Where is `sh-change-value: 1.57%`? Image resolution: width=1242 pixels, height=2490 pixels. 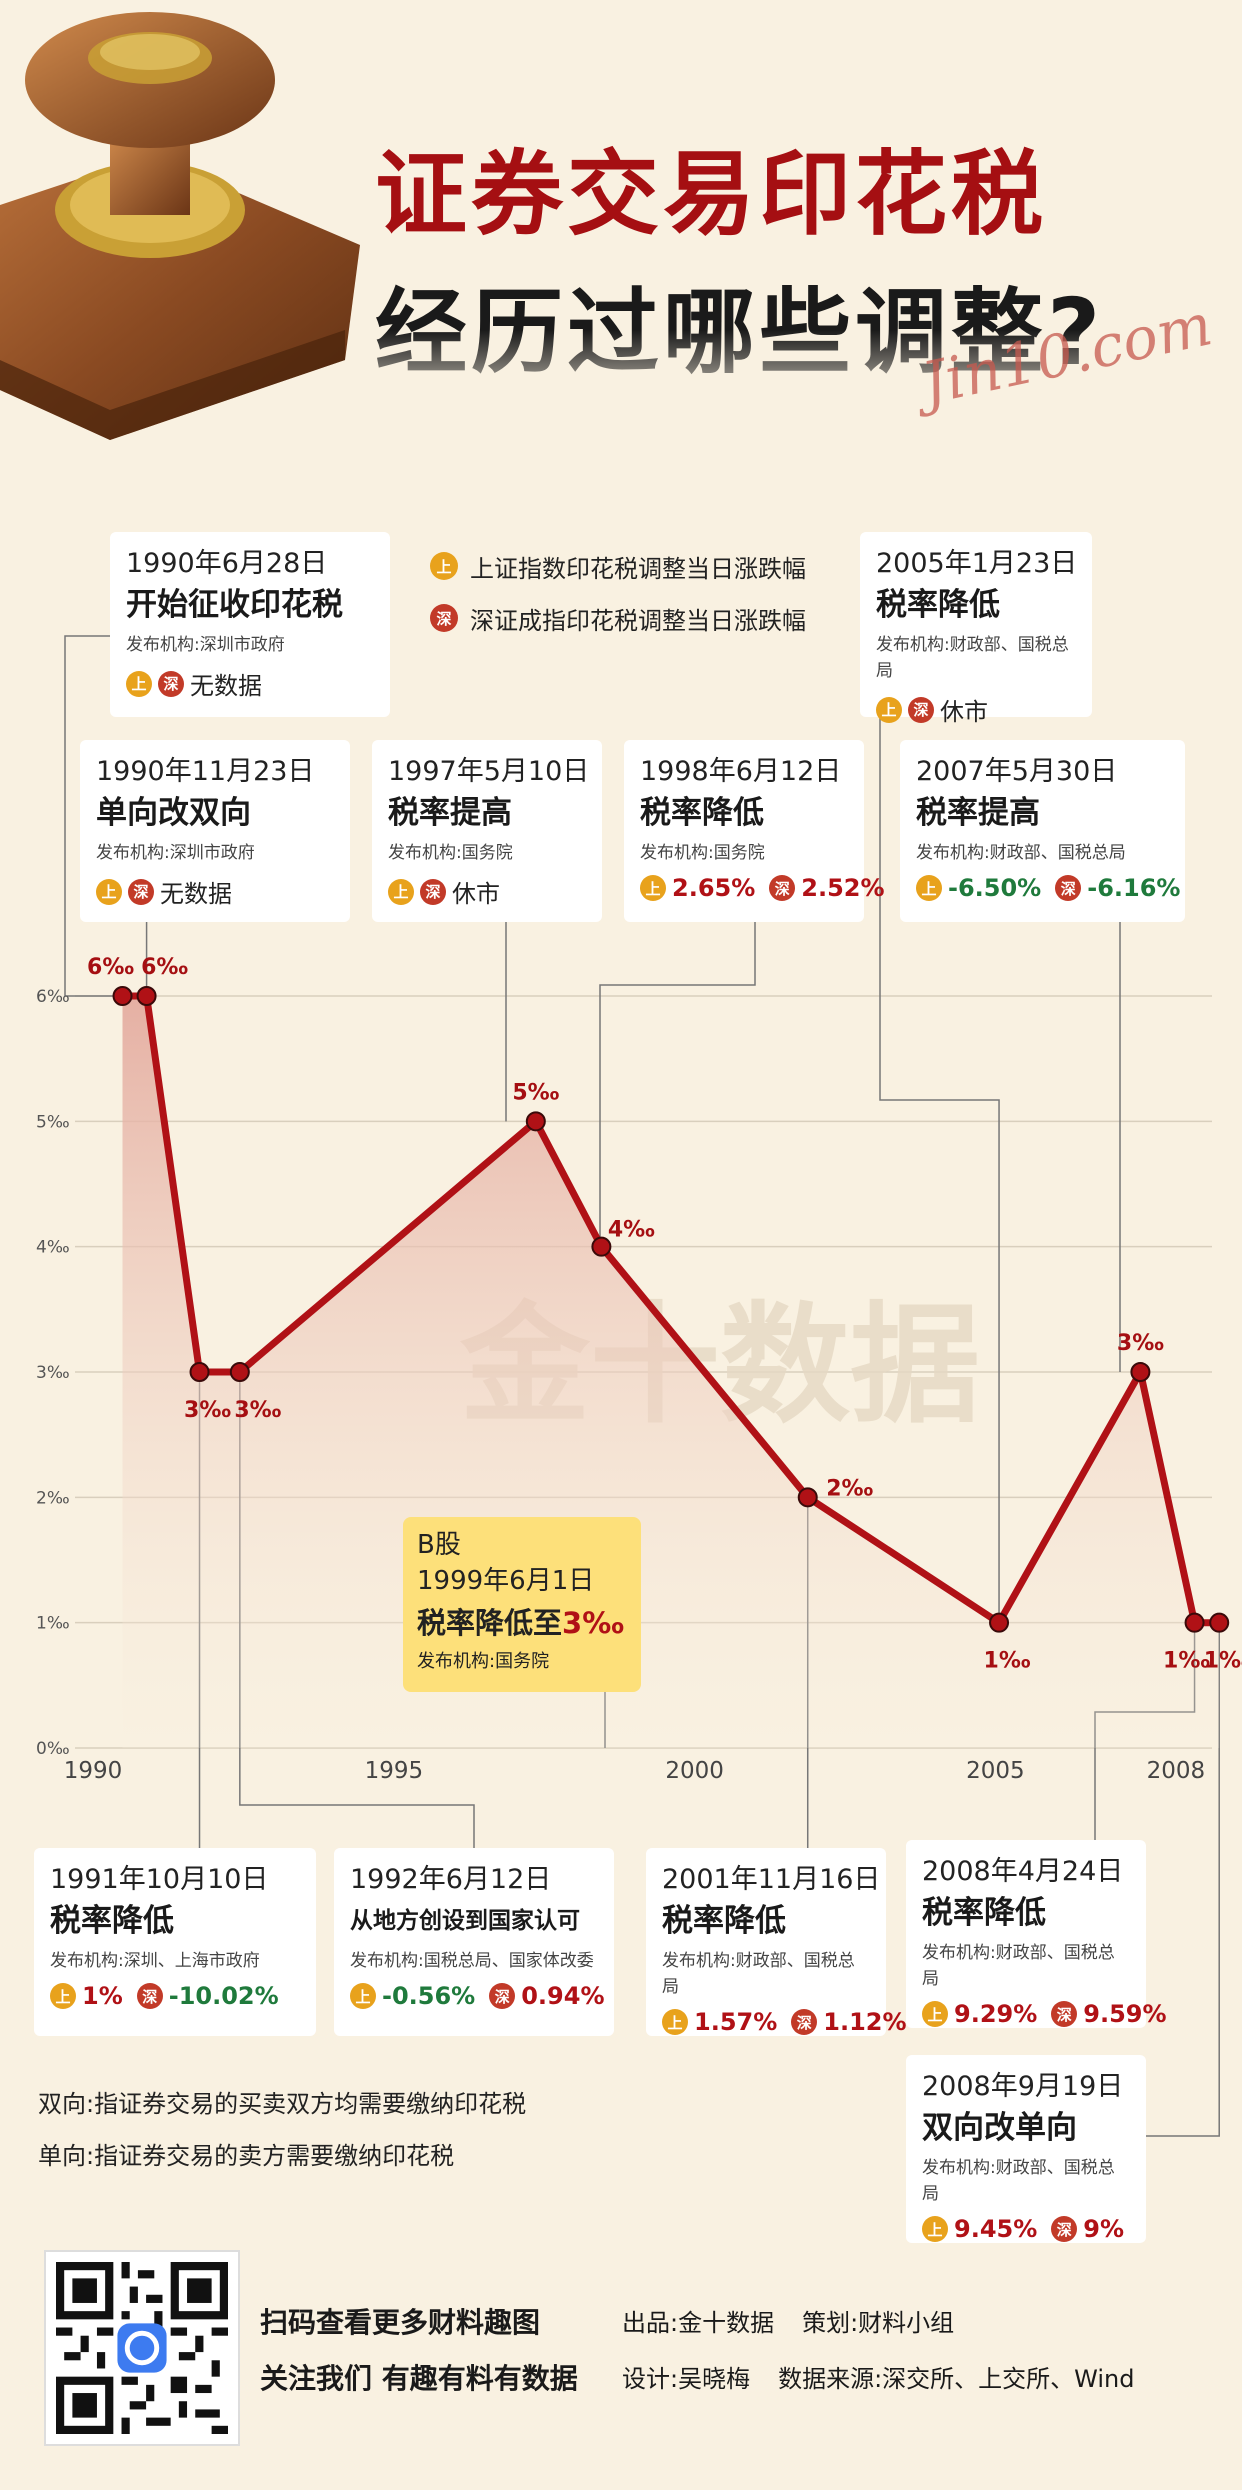 sh-change-value: 1.57% is located at coordinates (736, 2022).